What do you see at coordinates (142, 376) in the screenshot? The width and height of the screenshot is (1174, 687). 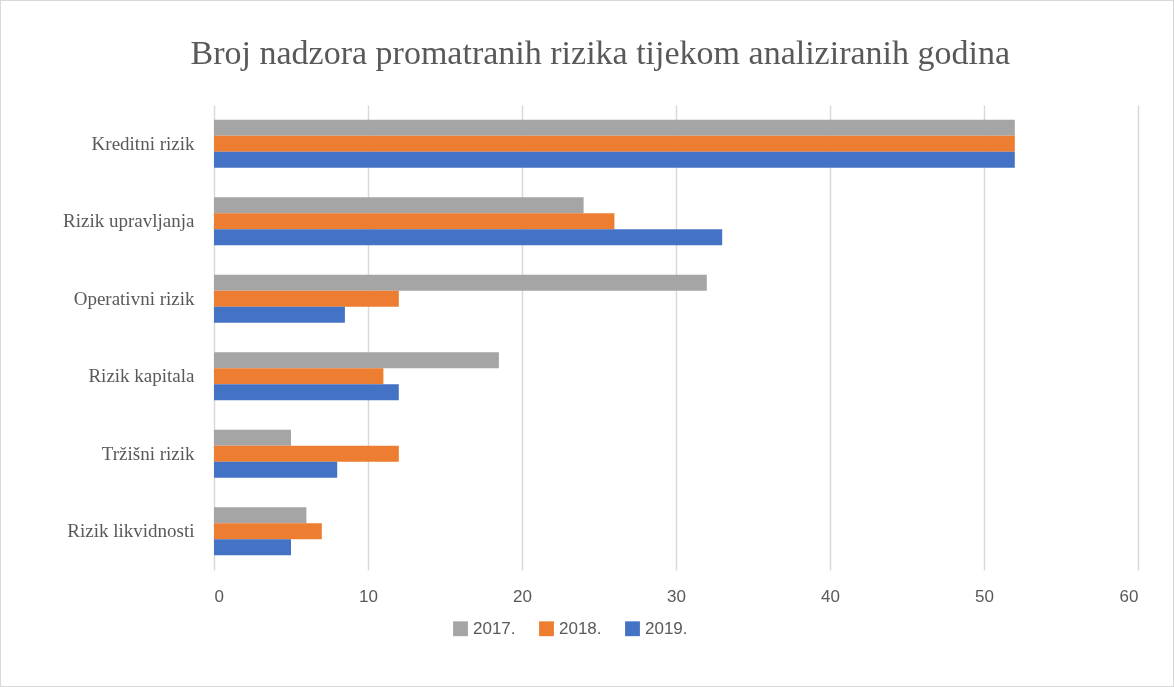 I see `y-tick-label: Rizik kapitala` at bounding box center [142, 376].